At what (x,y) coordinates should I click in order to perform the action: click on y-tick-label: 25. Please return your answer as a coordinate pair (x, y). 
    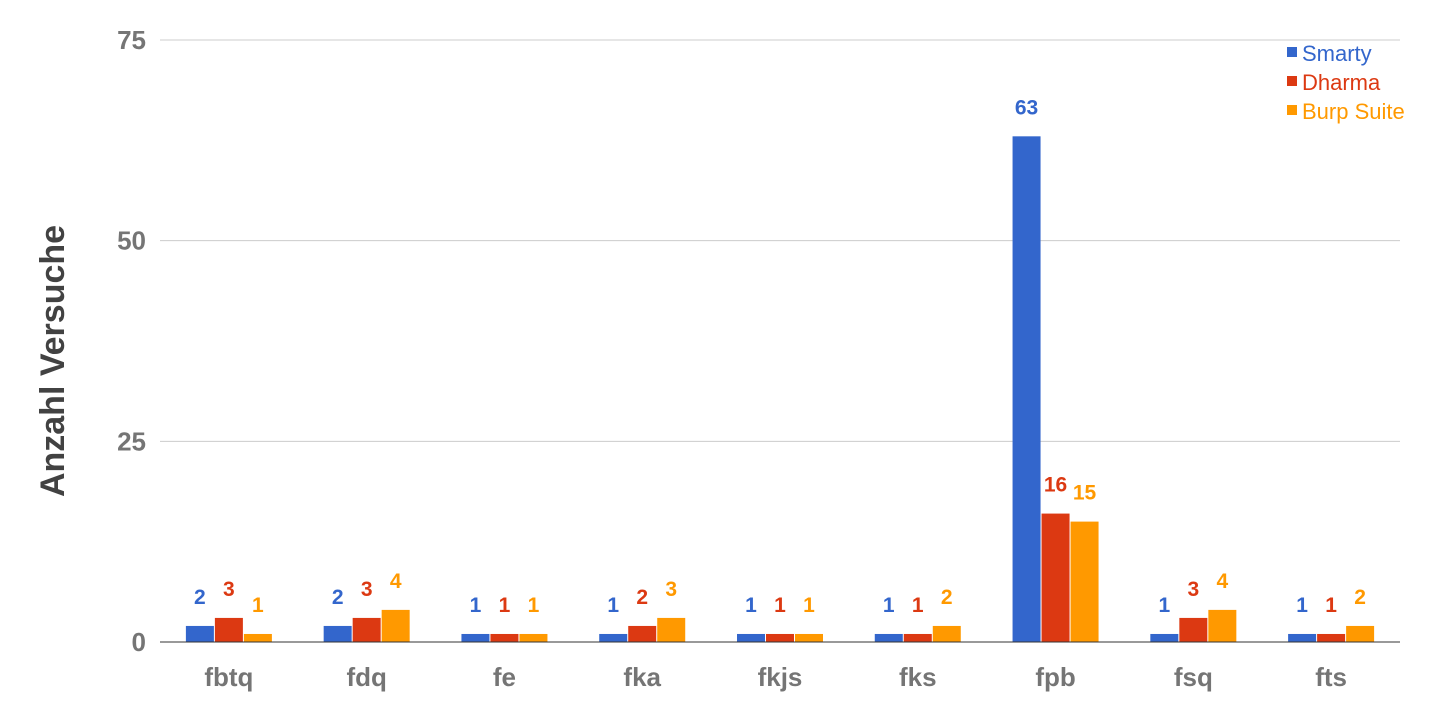
    Looking at the image, I should click on (131, 441).